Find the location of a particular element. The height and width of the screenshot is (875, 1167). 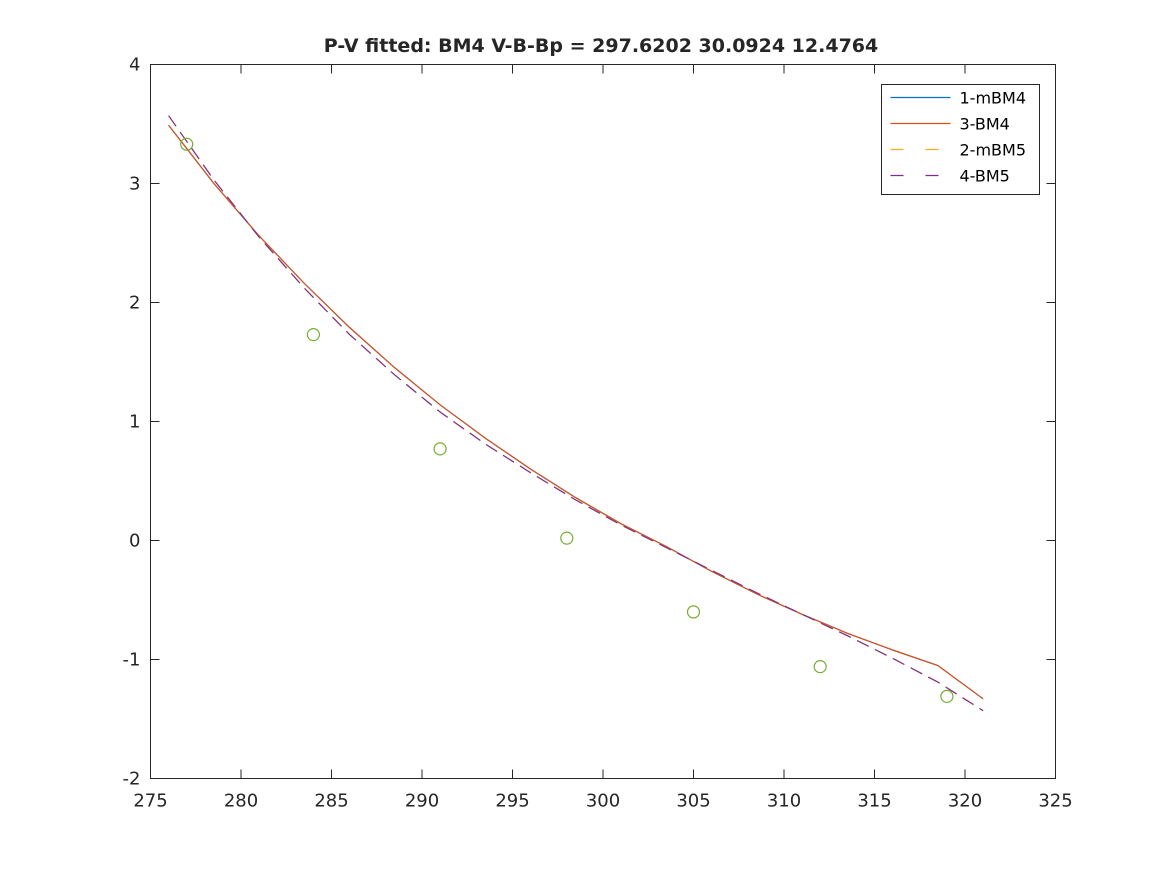

y-tick-label: 0 is located at coordinates (134, 541).